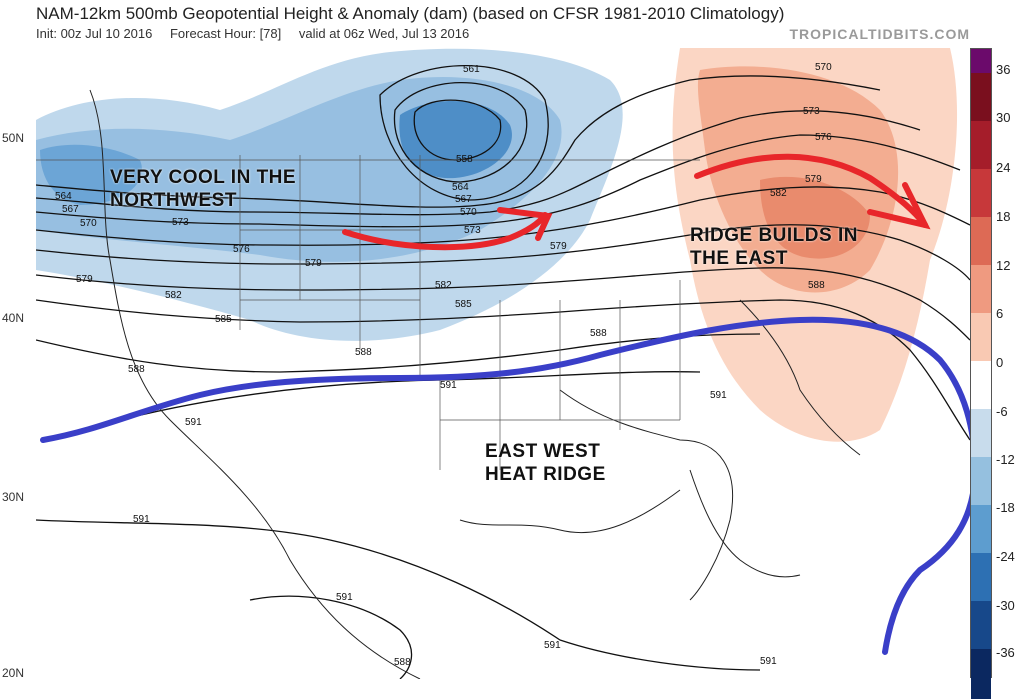 The height and width of the screenshot is (699, 1028). I want to click on colorbar-label: 36, so click(1003, 69).